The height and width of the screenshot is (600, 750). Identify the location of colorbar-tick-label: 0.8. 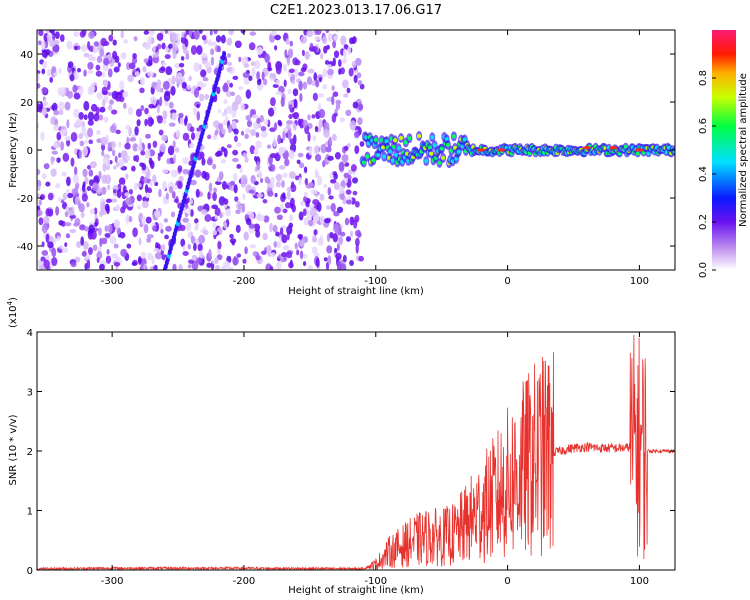
(703, 78).